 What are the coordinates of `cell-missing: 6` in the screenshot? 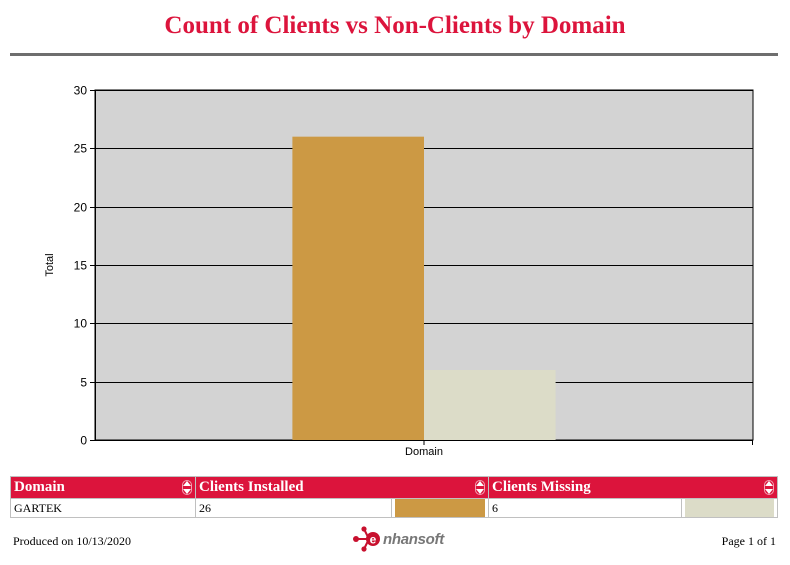 It's located at (585, 508).